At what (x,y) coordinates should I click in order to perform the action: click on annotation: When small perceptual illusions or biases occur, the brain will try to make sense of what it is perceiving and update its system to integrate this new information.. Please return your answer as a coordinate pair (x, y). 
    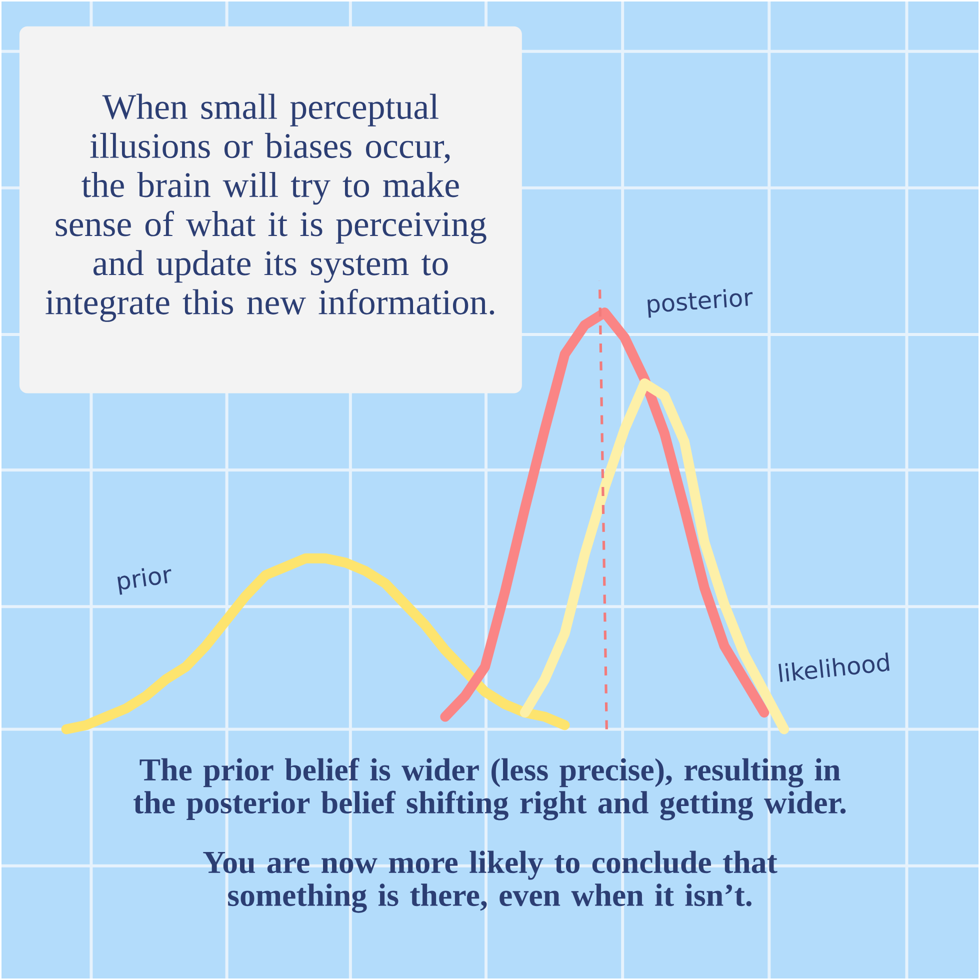
    Looking at the image, I should click on (270, 208).